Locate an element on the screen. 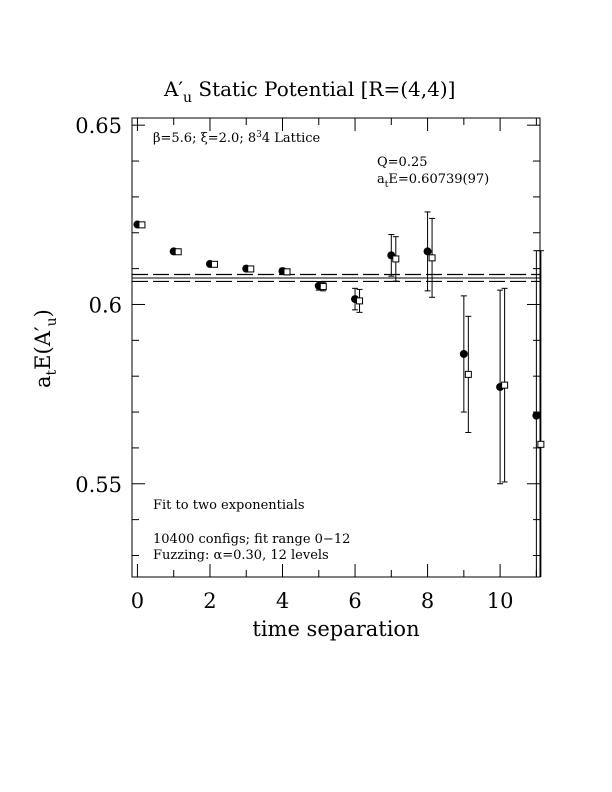  q-annotation: Q=0.25 is located at coordinates (402, 162).